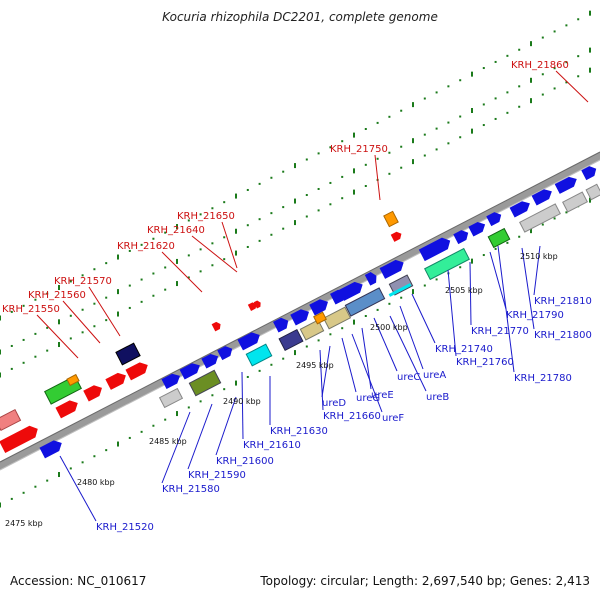 The image size is (600, 600). I want to click on gene-label: KRH_21800, so click(563, 335).